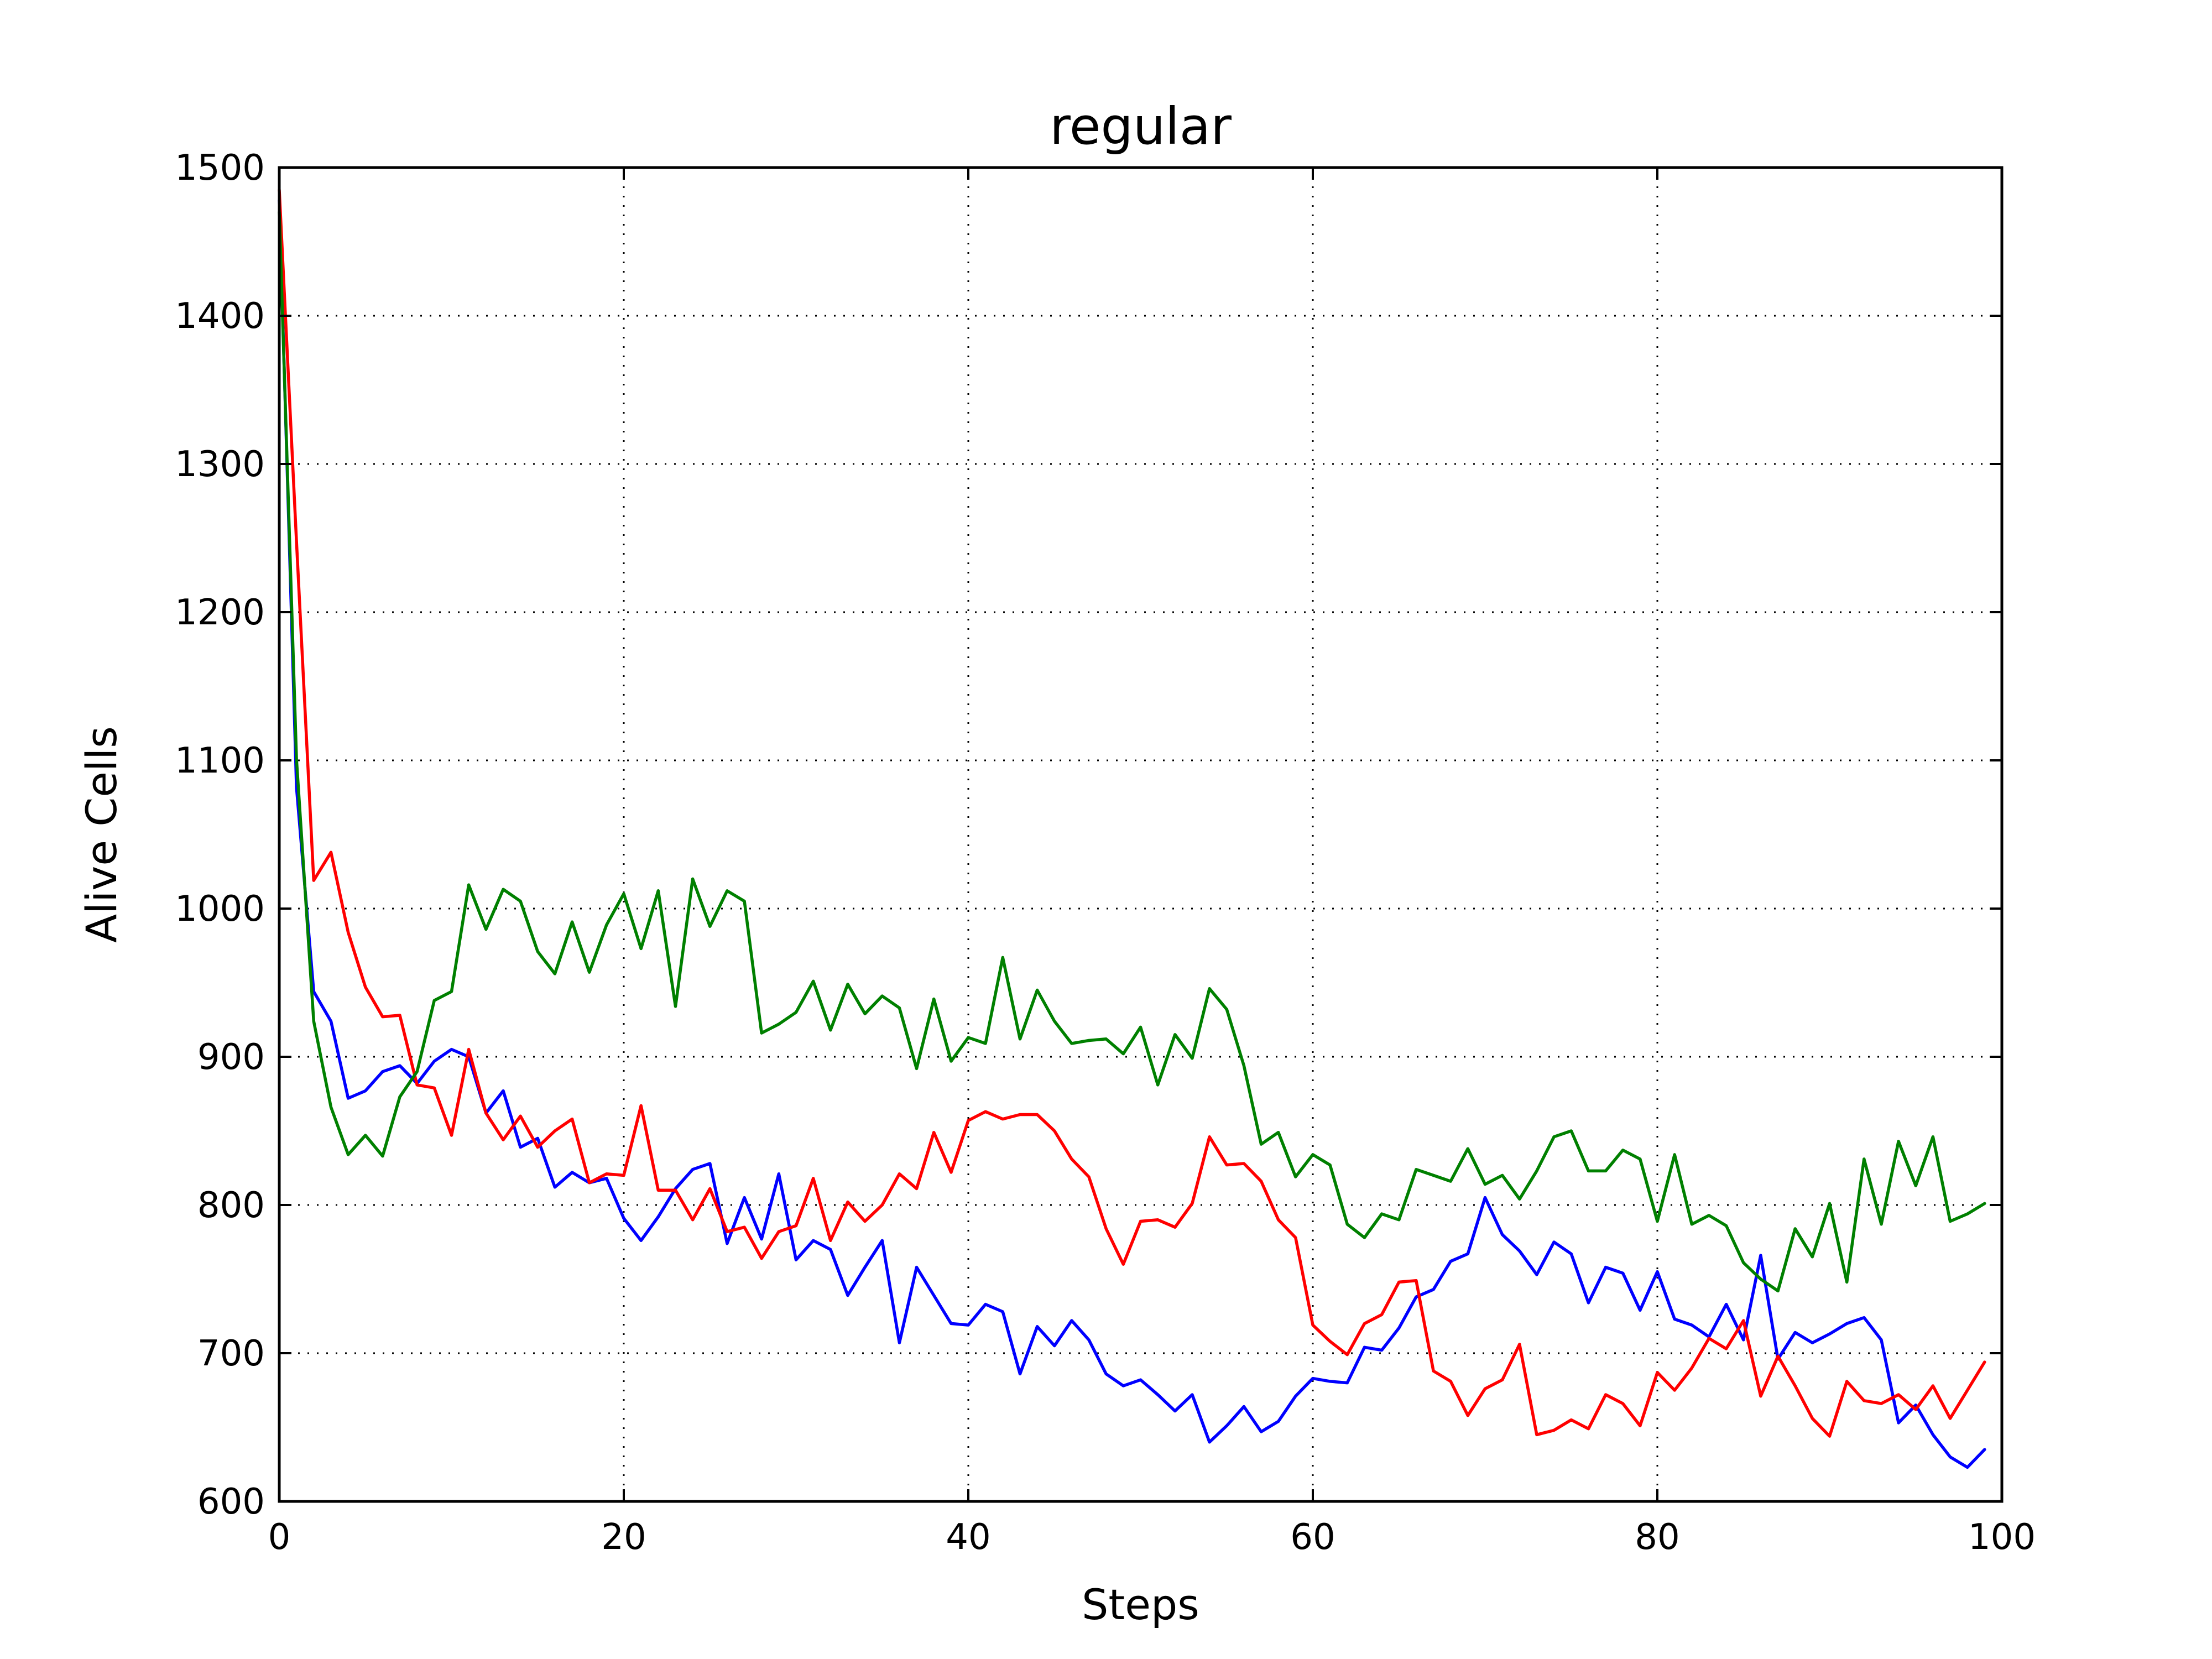 Image resolution: width=2212 pixels, height=1659 pixels. Describe the element at coordinates (220, 465) in the screenshot. I see `y-tick-label: 1300` at that location.